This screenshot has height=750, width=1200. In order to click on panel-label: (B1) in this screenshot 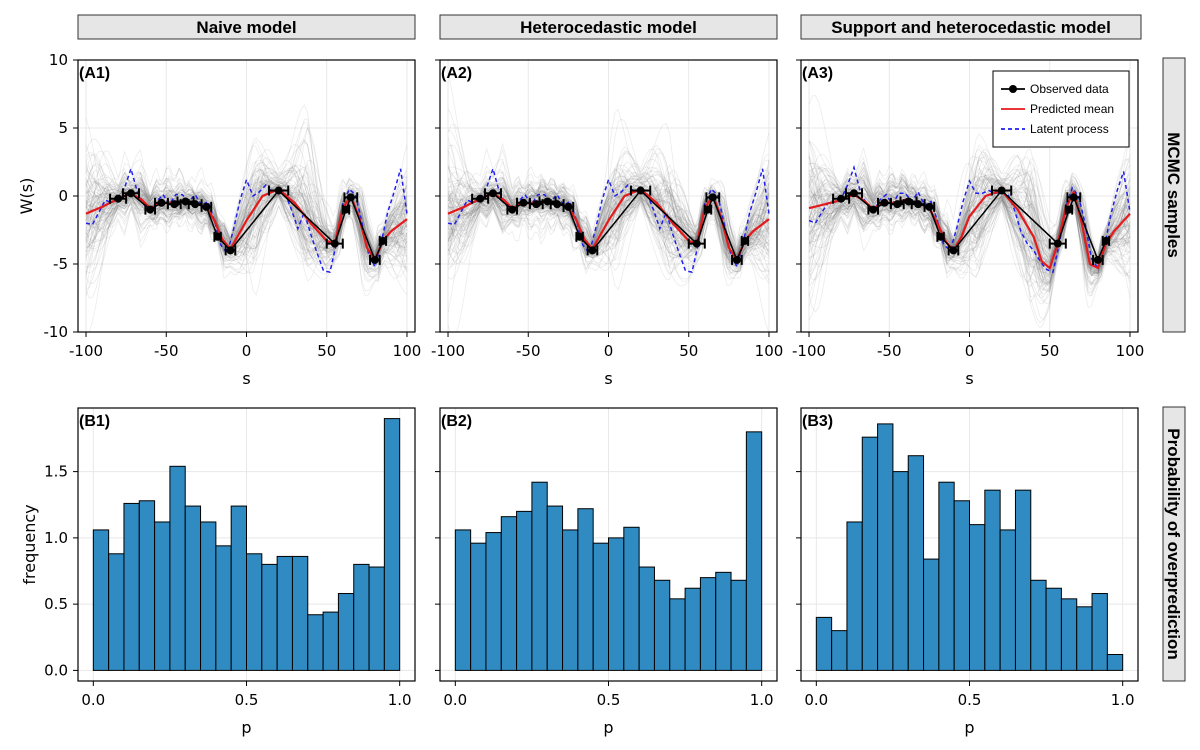, I will do `click(94, 421)`.